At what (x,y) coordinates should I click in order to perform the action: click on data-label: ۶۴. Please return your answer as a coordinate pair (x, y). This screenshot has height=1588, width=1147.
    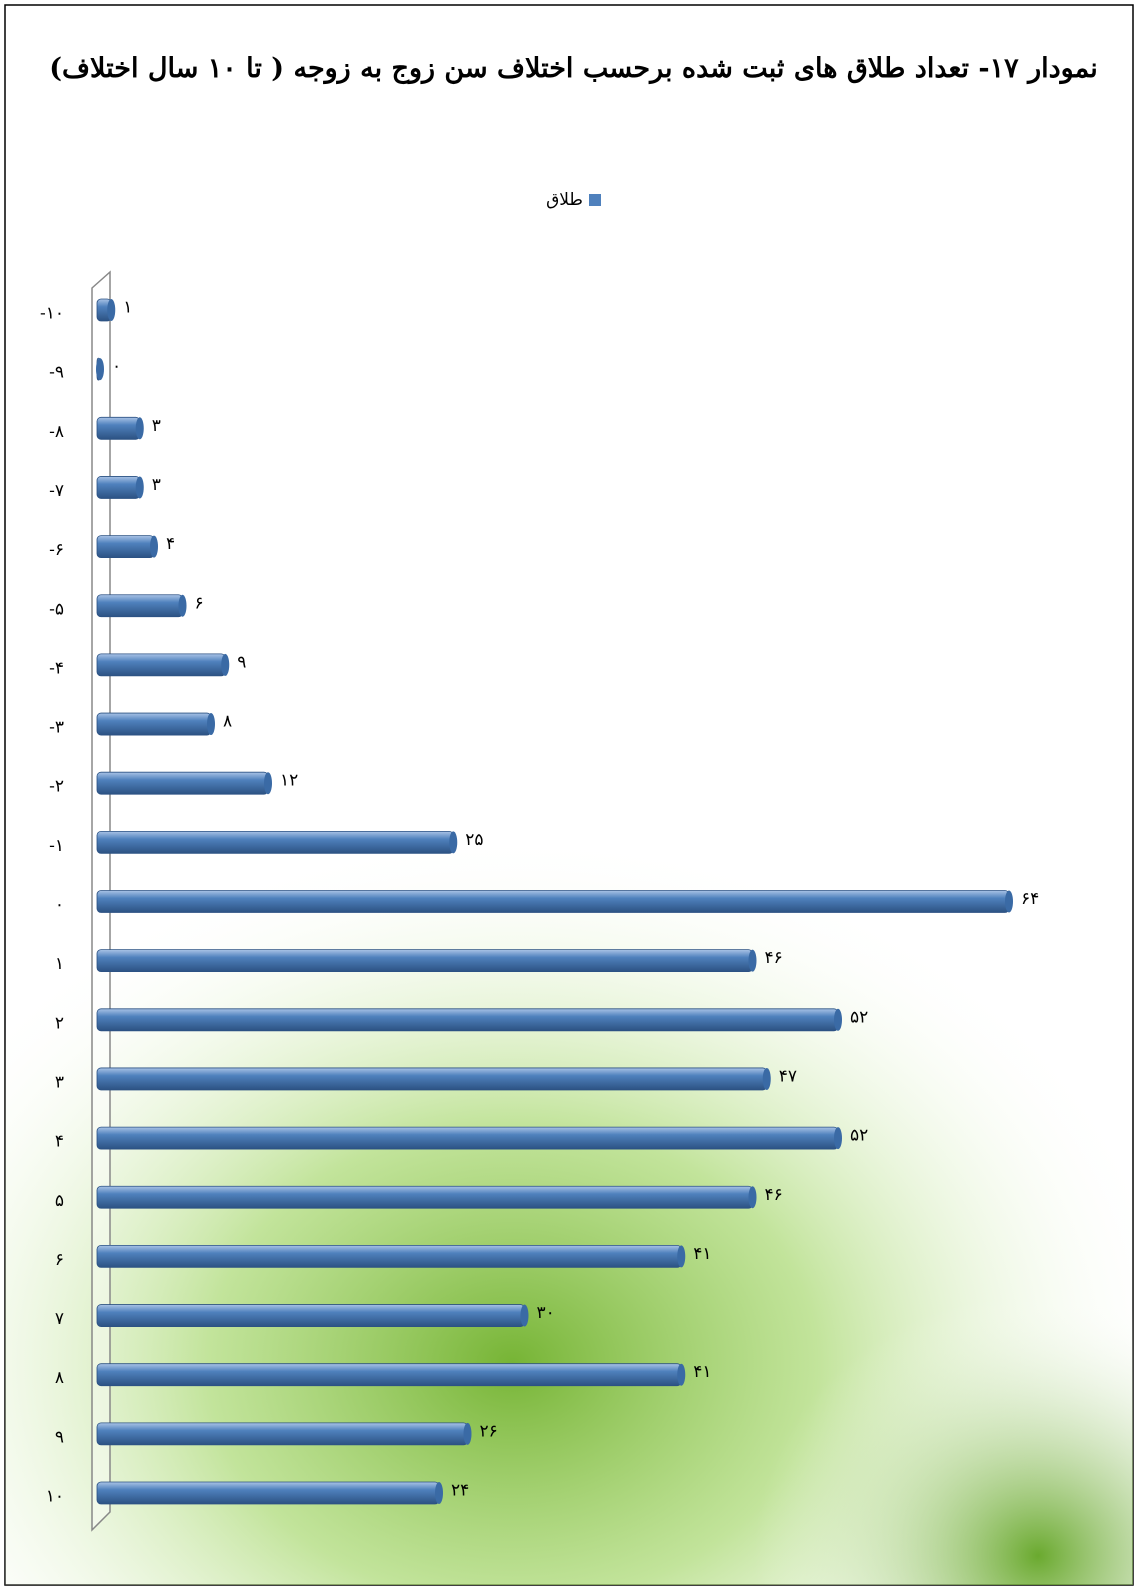
    Looking at the image, I should click on (1030, 899).